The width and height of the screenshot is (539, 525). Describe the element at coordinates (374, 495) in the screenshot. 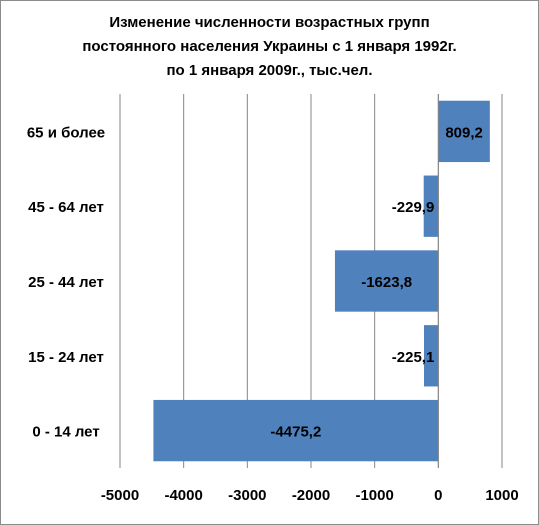

I see `x-tick-label: -1000` at that location.